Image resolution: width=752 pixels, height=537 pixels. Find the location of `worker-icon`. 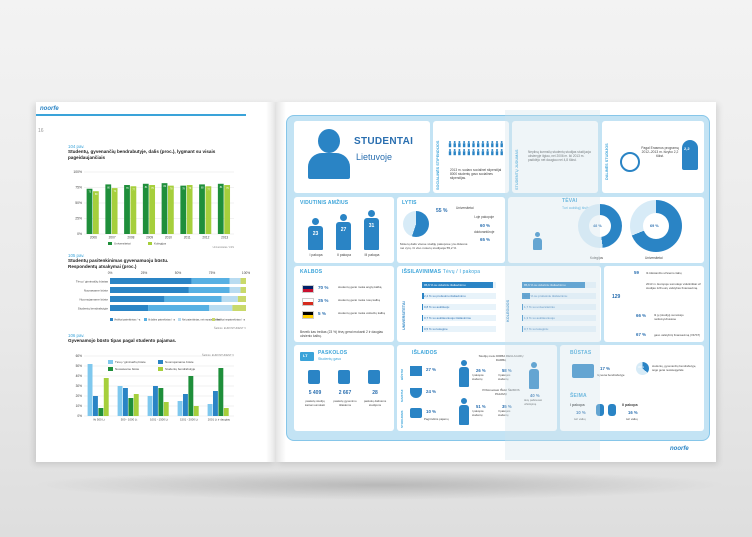

worker-icon is located at coordinates (464, 377).